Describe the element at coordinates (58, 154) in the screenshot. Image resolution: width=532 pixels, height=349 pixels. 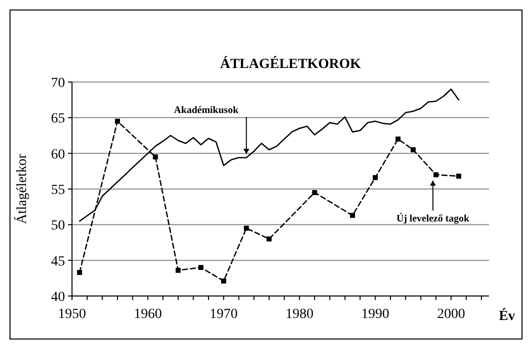
I see `y-tick-label: 60` at that location.